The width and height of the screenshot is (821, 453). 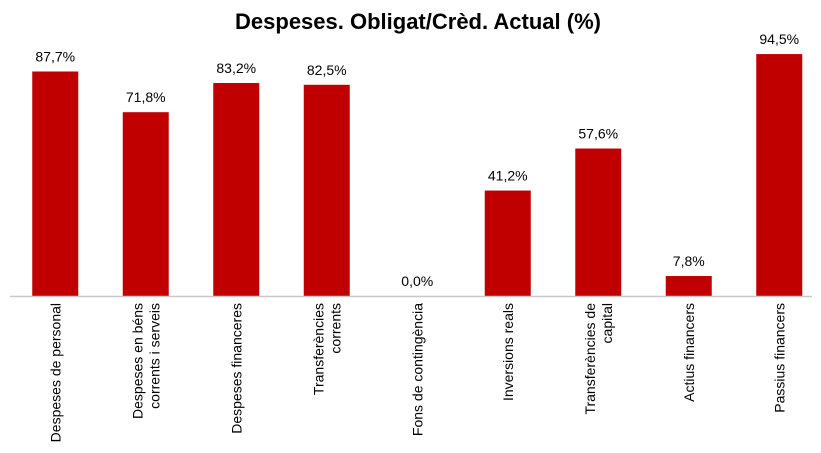 I want to click on category-label: Transferències corrents, so click(x=326, y=349).